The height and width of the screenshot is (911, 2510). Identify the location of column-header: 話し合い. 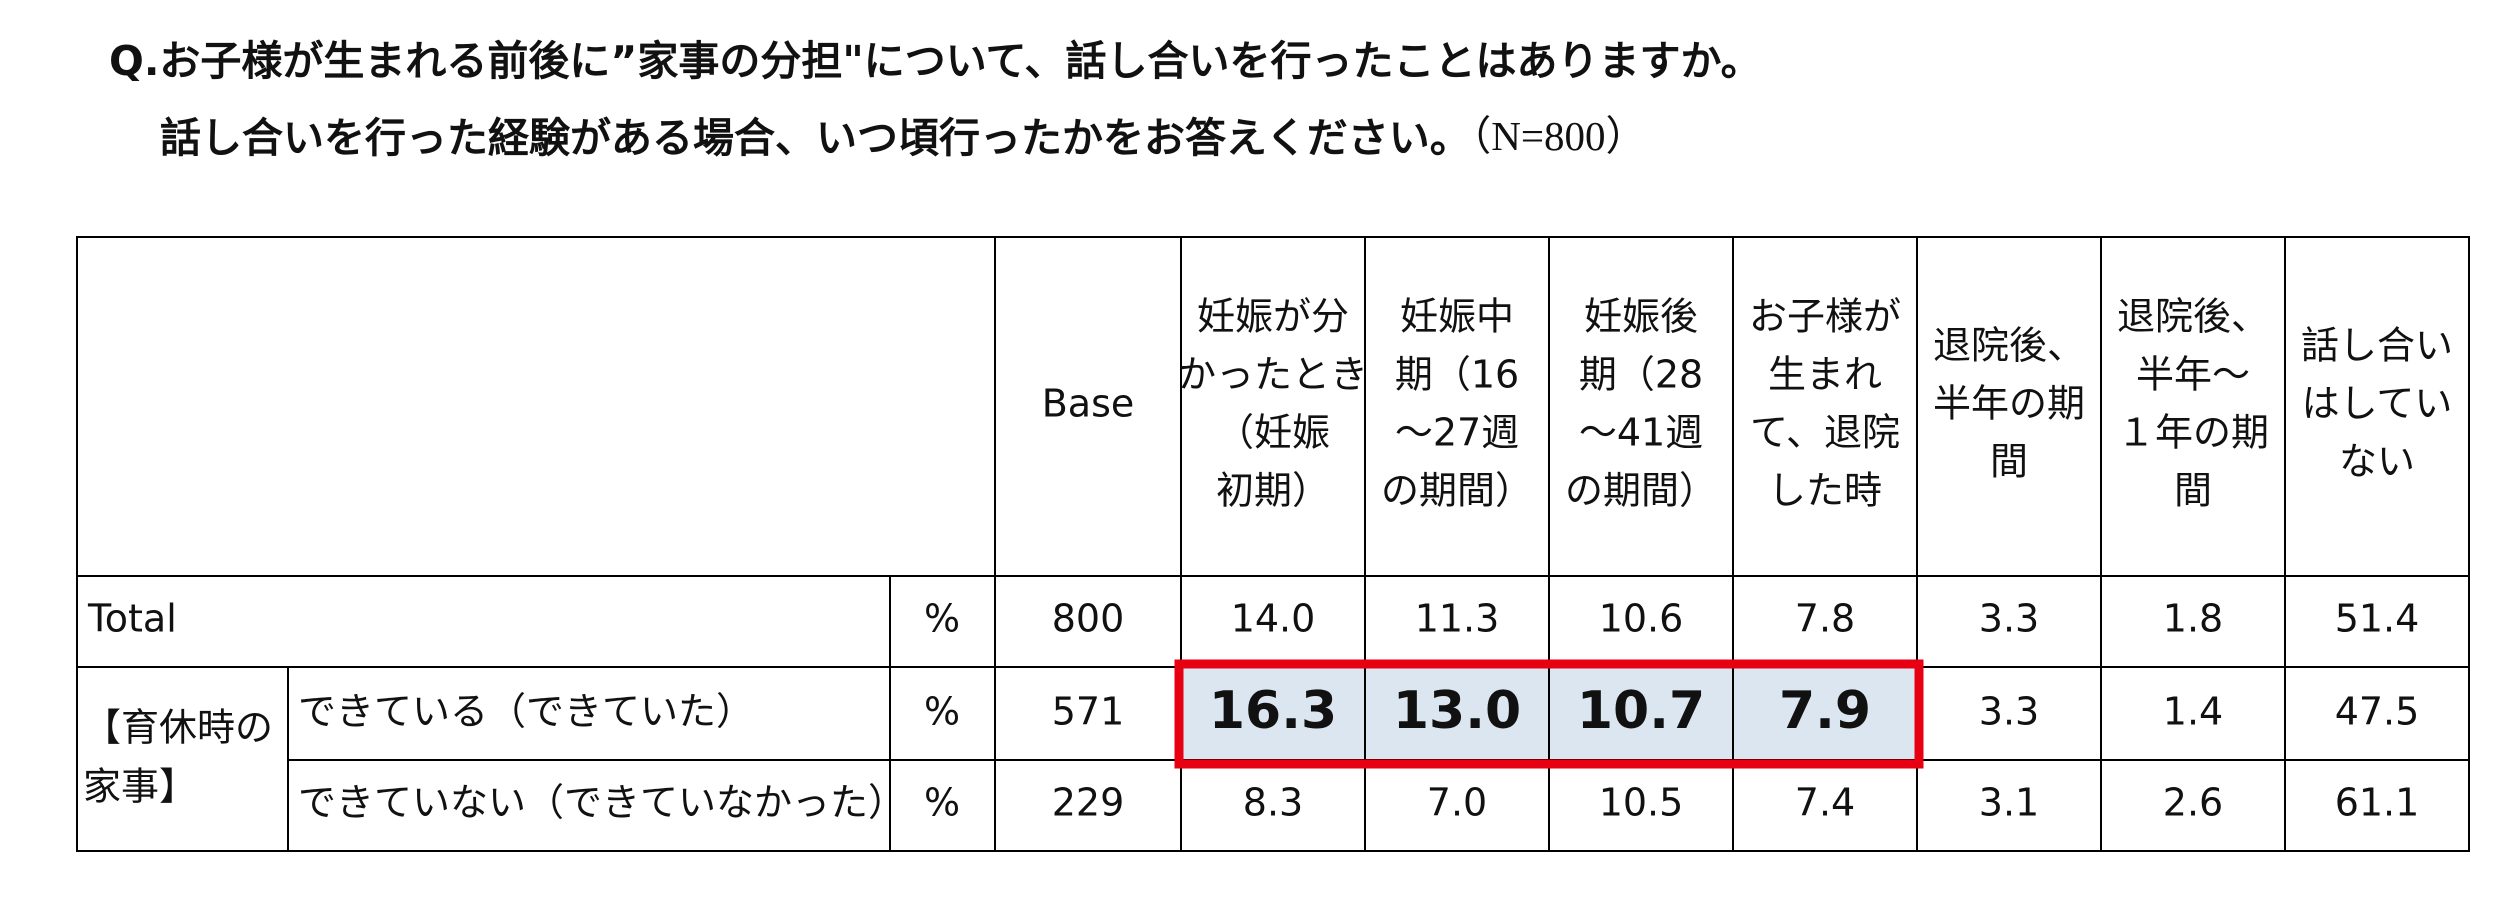
(2377, 346).